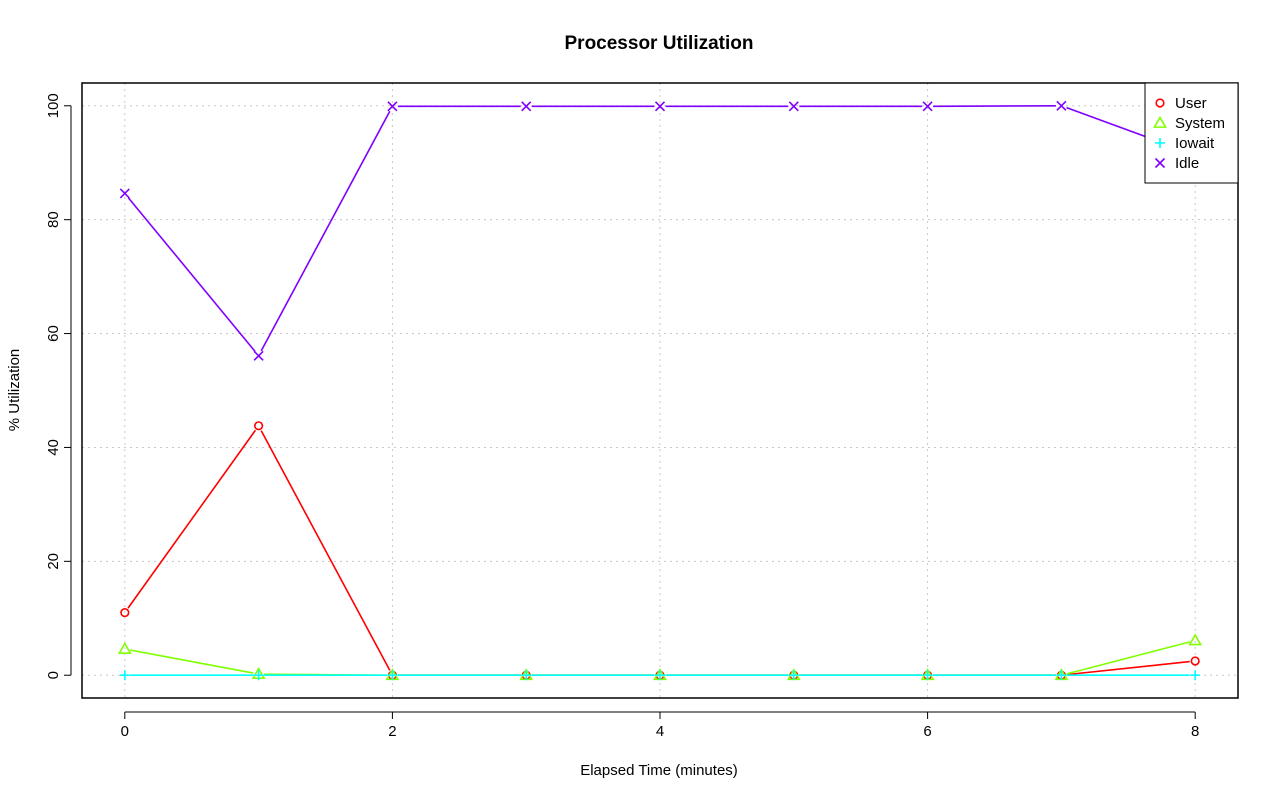  I want to click on x-axis: 0 2 4 6 8, so click(660, 725).